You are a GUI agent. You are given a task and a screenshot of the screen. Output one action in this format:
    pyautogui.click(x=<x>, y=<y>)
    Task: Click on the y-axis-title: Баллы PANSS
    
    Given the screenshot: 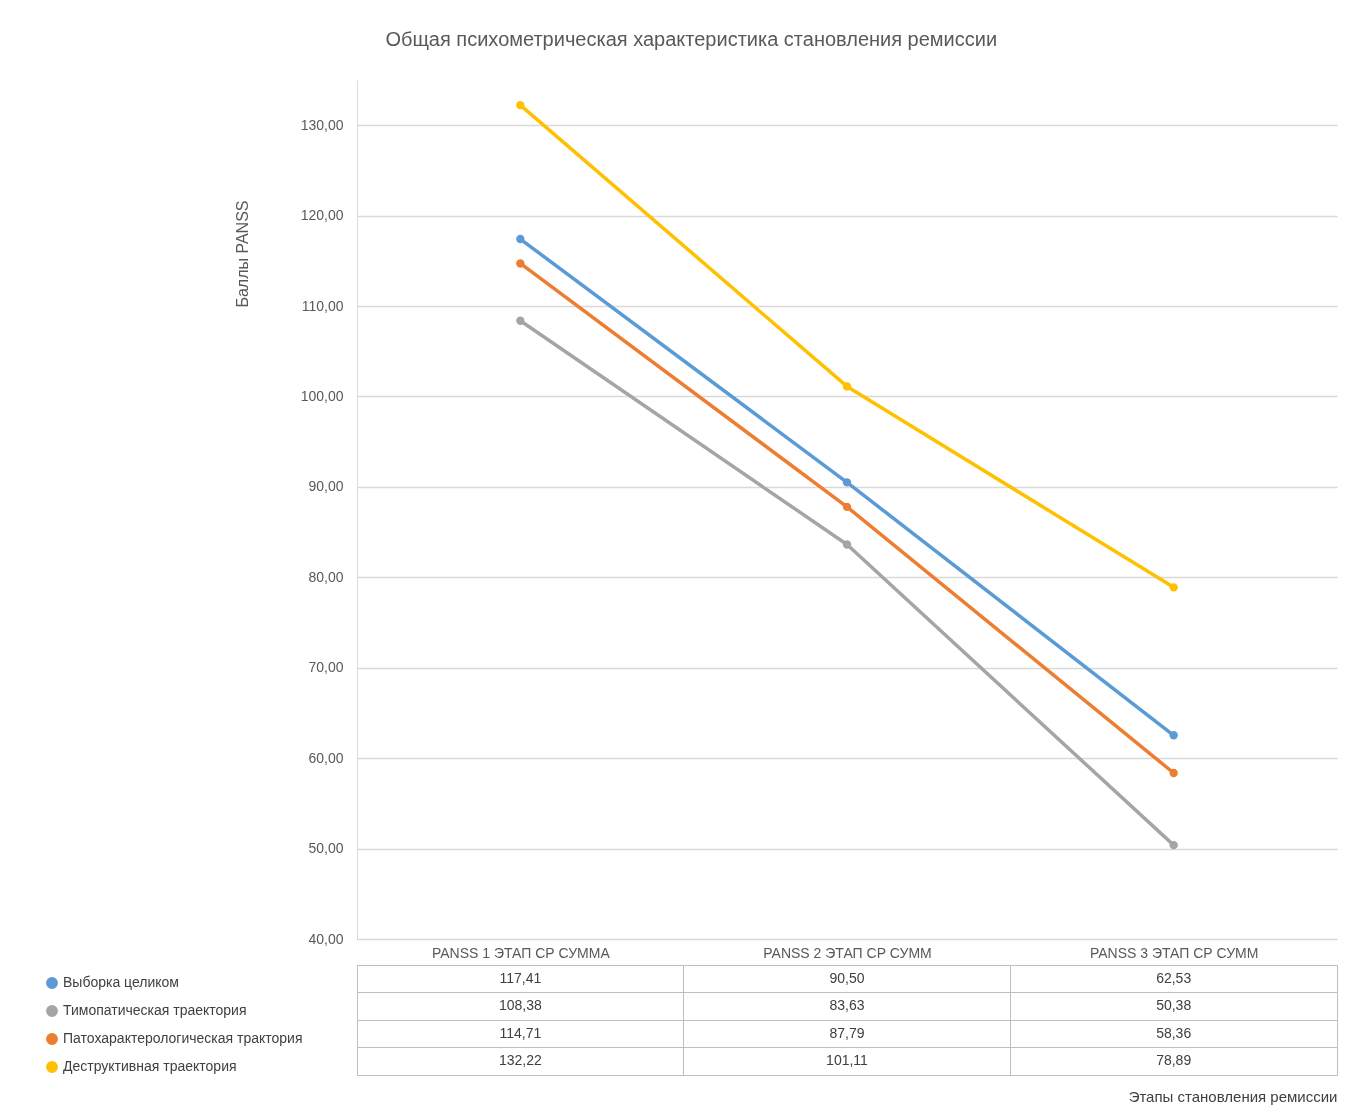 What is the action you would take?
    pyautogui.click(x=242, y=254)
    